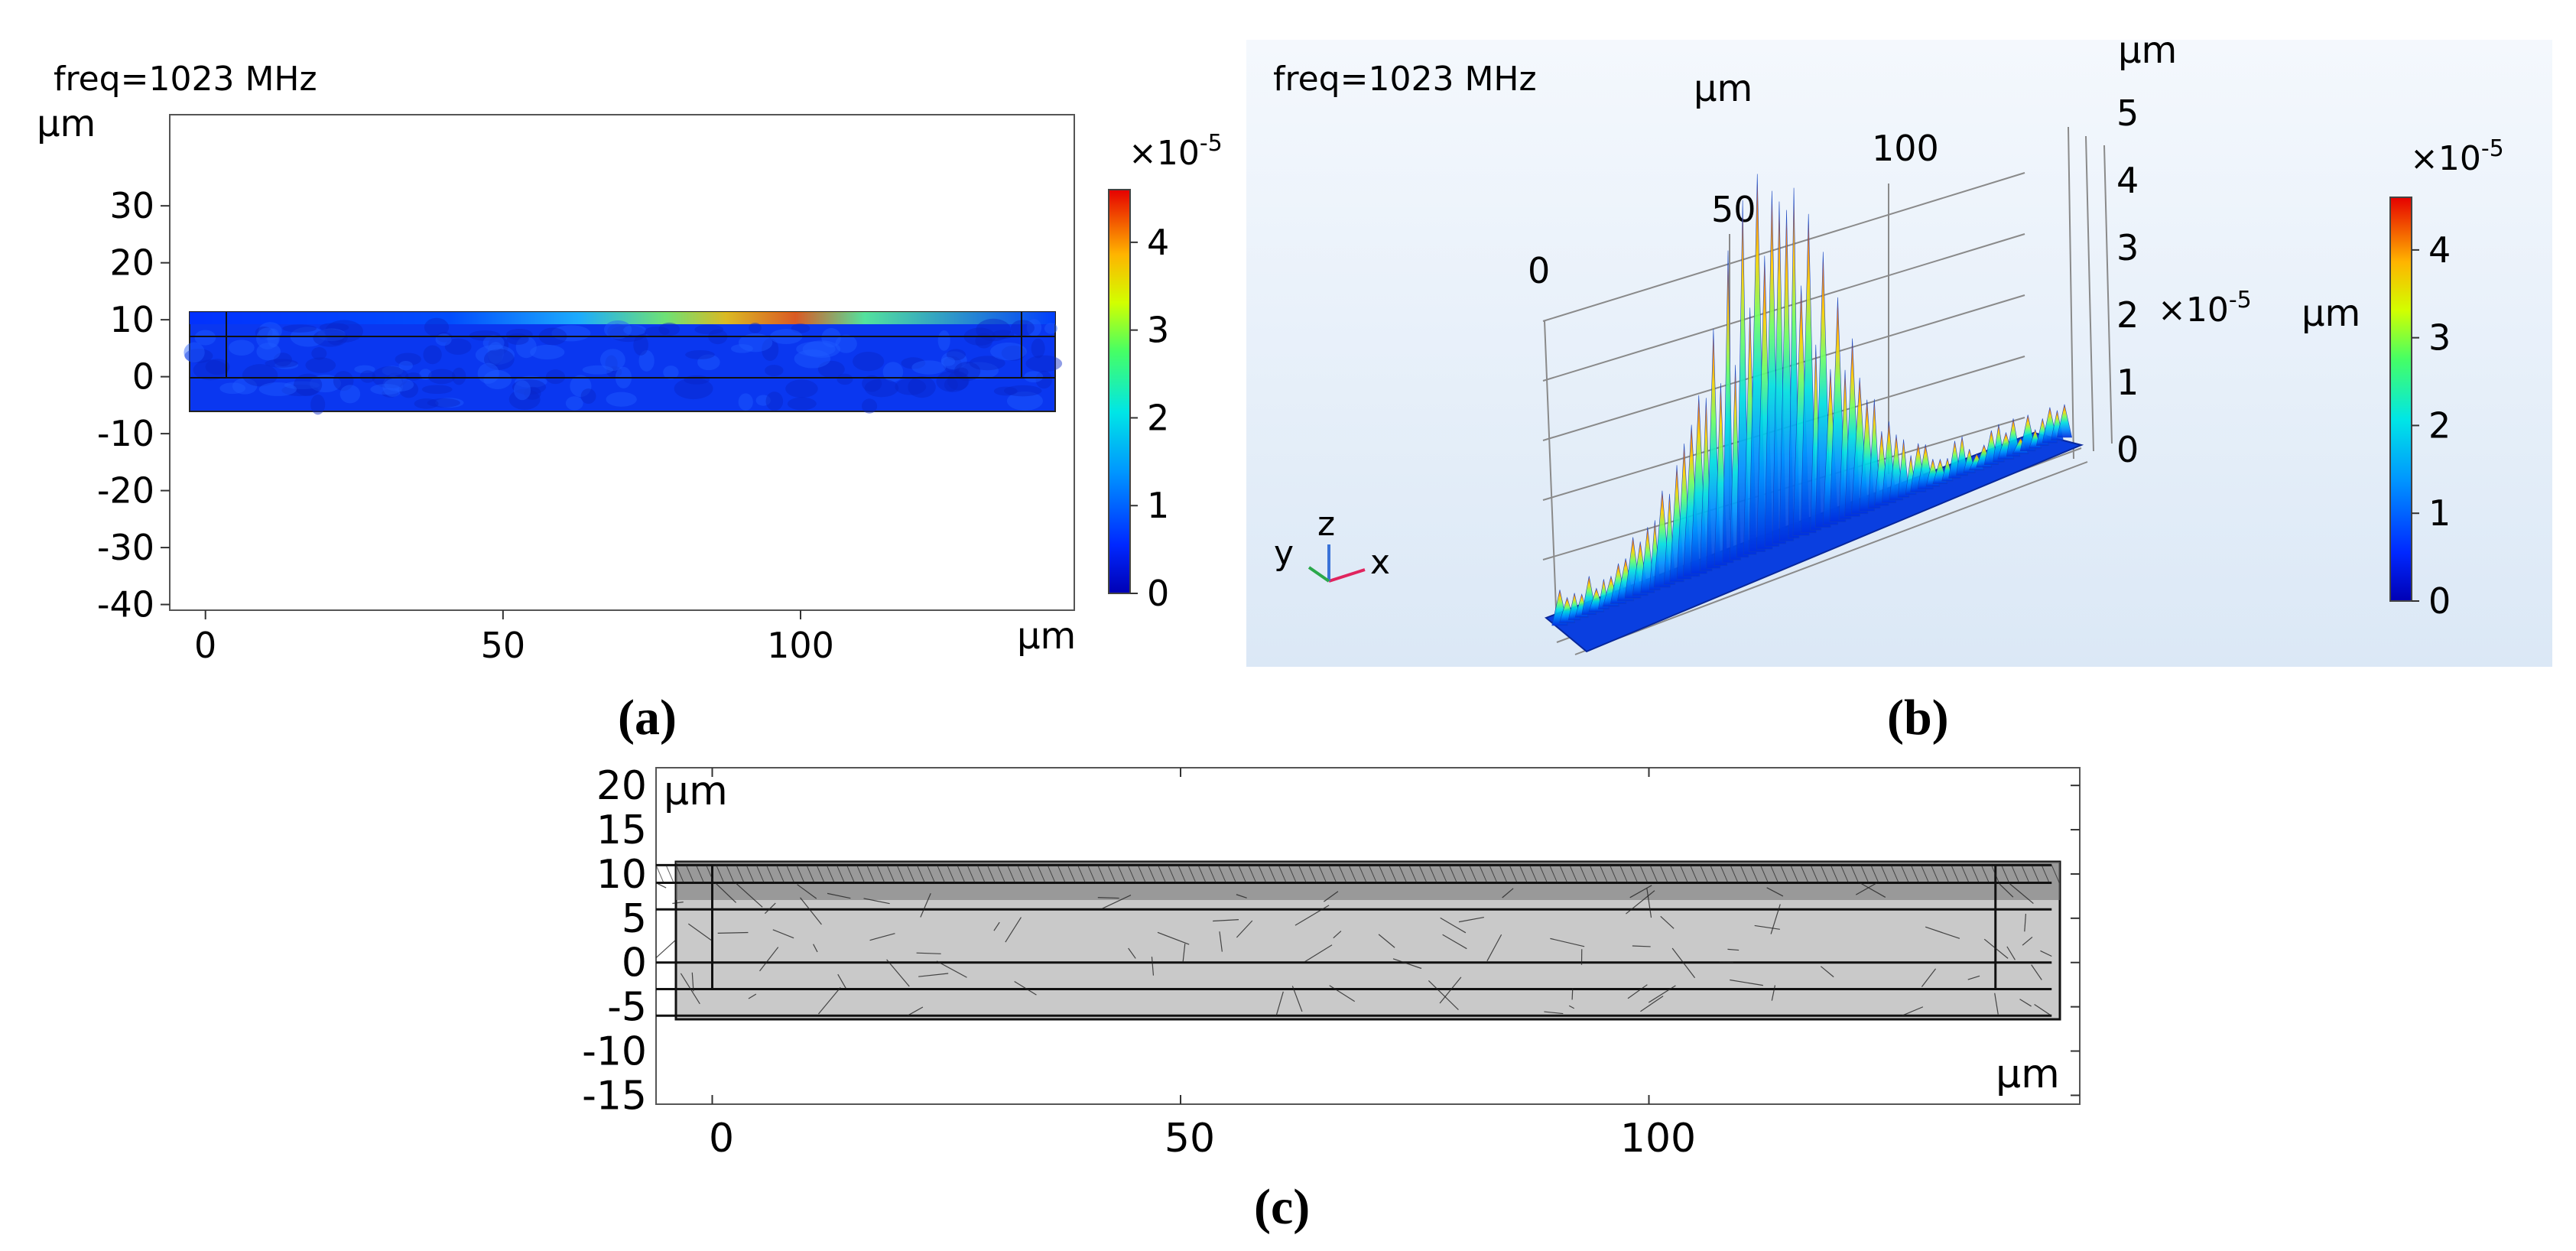 This screenshot has width=2576, height=1251. What do you see at coordinates (1368, 881) in the screenshot?
I see `panel-c-dense-mesh-layer` at bounding box center [1368, 881].